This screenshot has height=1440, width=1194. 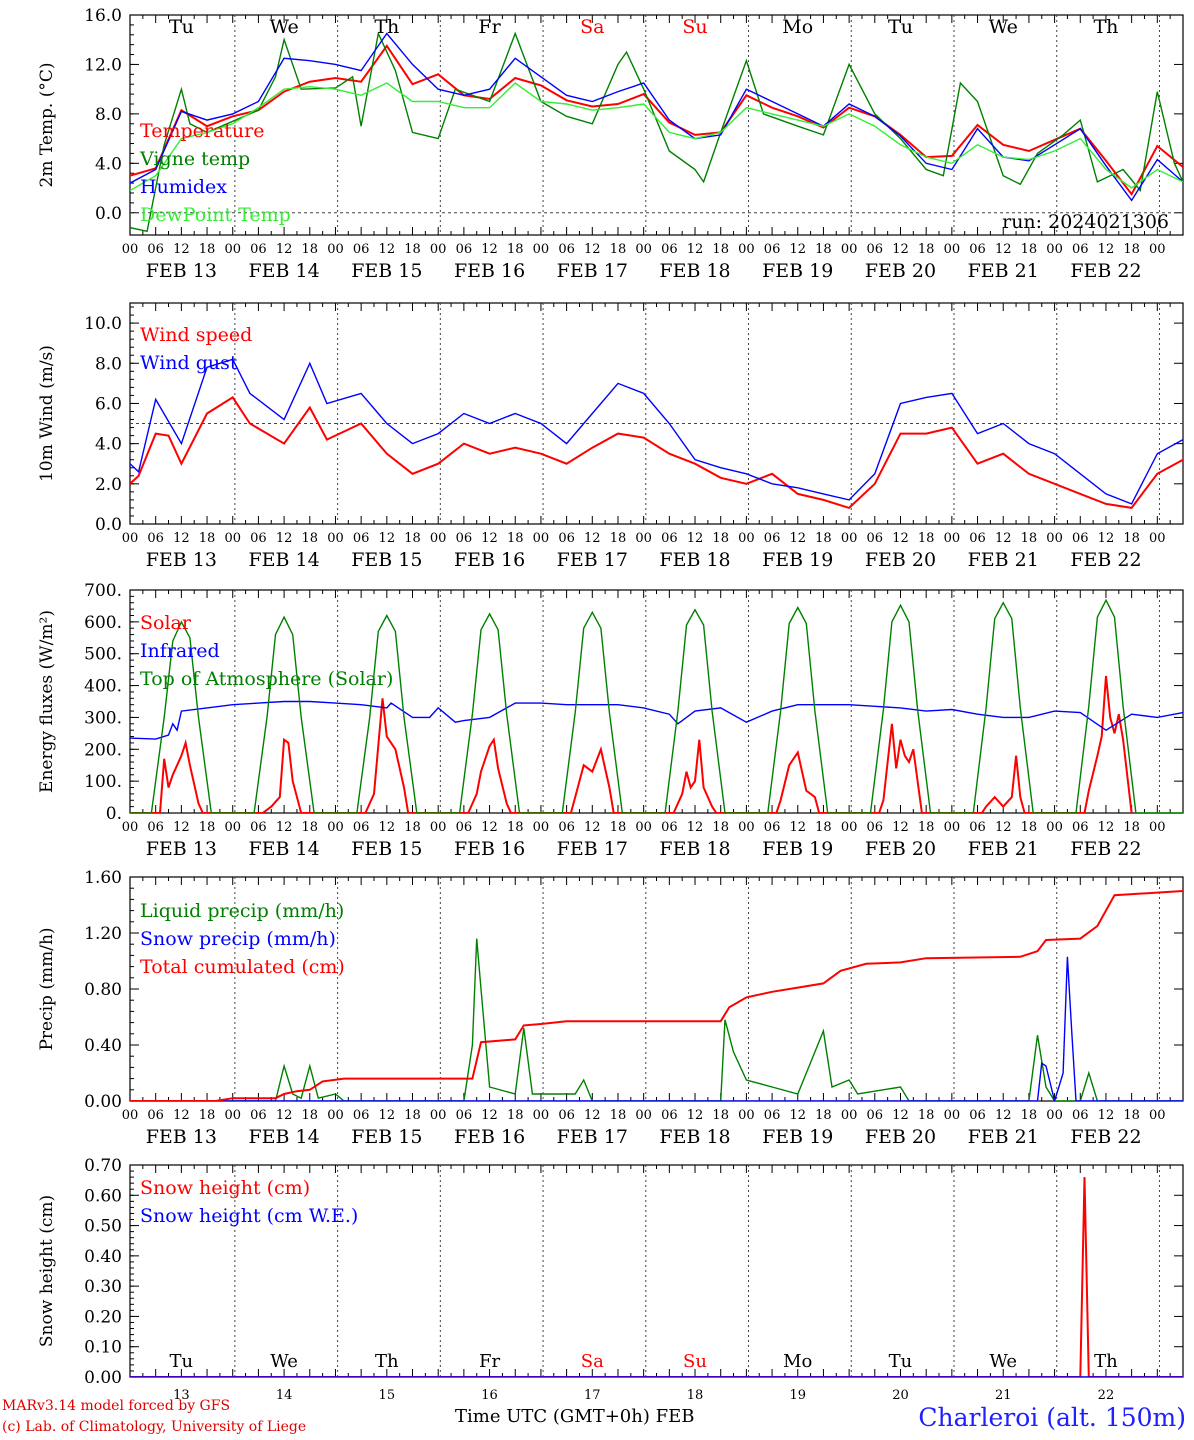 What do you see at coordinates (103, 1378) in the screenshot?
I see `y-tick-label: 0.00` at bounding box center [103, 1378].